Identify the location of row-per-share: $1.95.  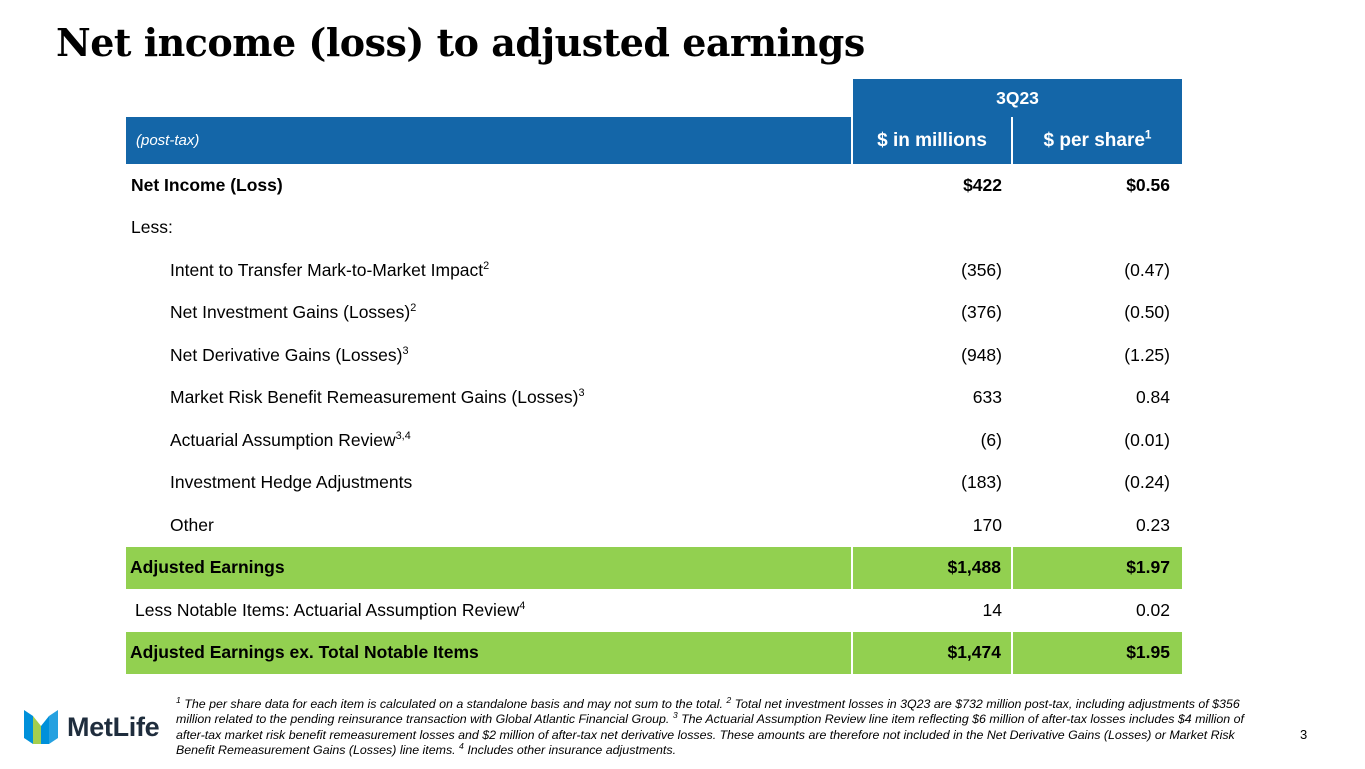
(1096, 652).